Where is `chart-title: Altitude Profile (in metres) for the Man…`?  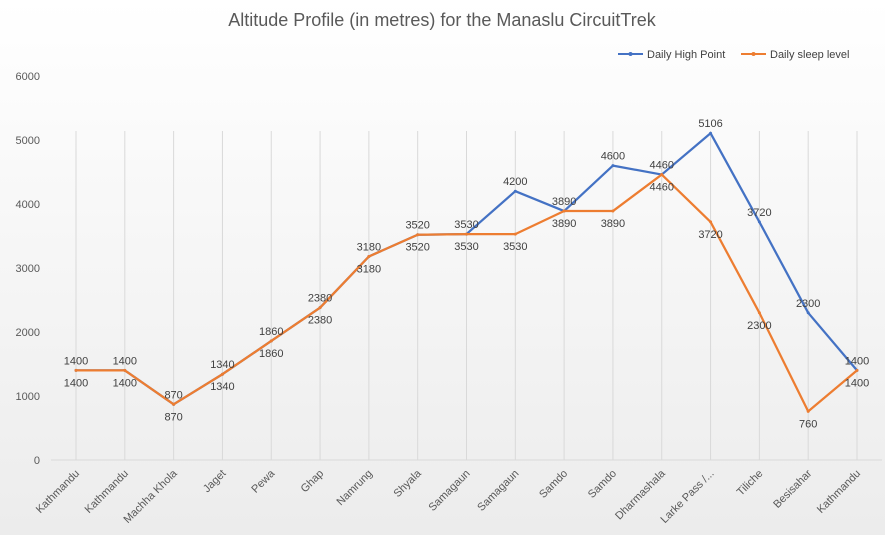
chart-title: Altitude Profile (in metres) for the Man… is located at coordinates (442, 20).